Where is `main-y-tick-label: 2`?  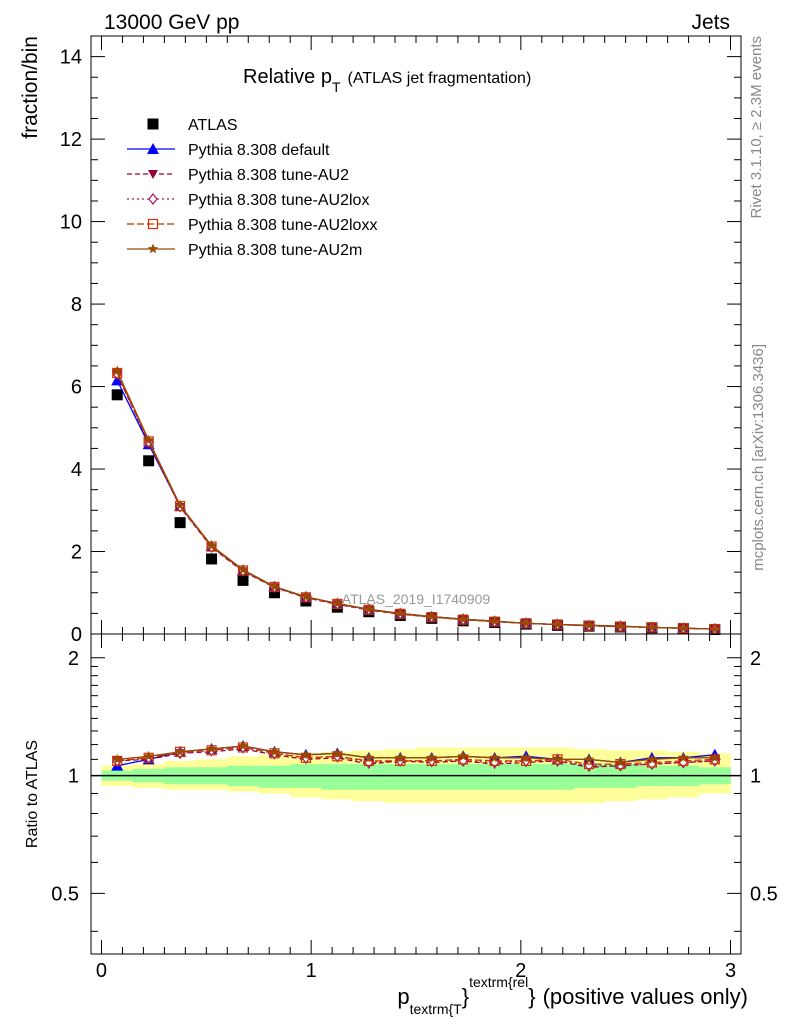
main-y-tick-label: 2 is located at coordinates (76, 553).